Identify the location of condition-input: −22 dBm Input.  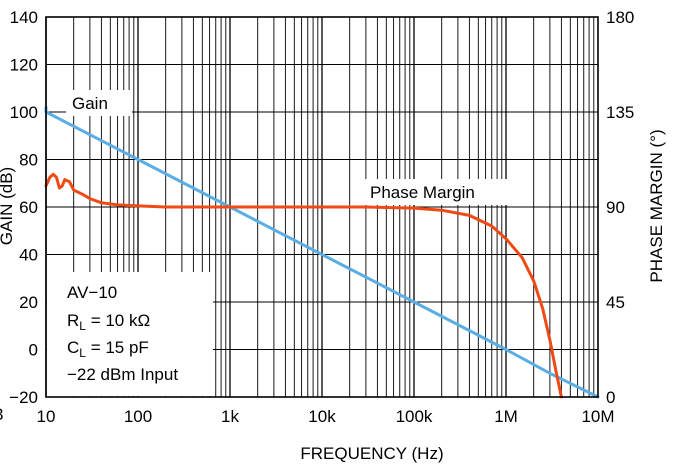
(122, 374).